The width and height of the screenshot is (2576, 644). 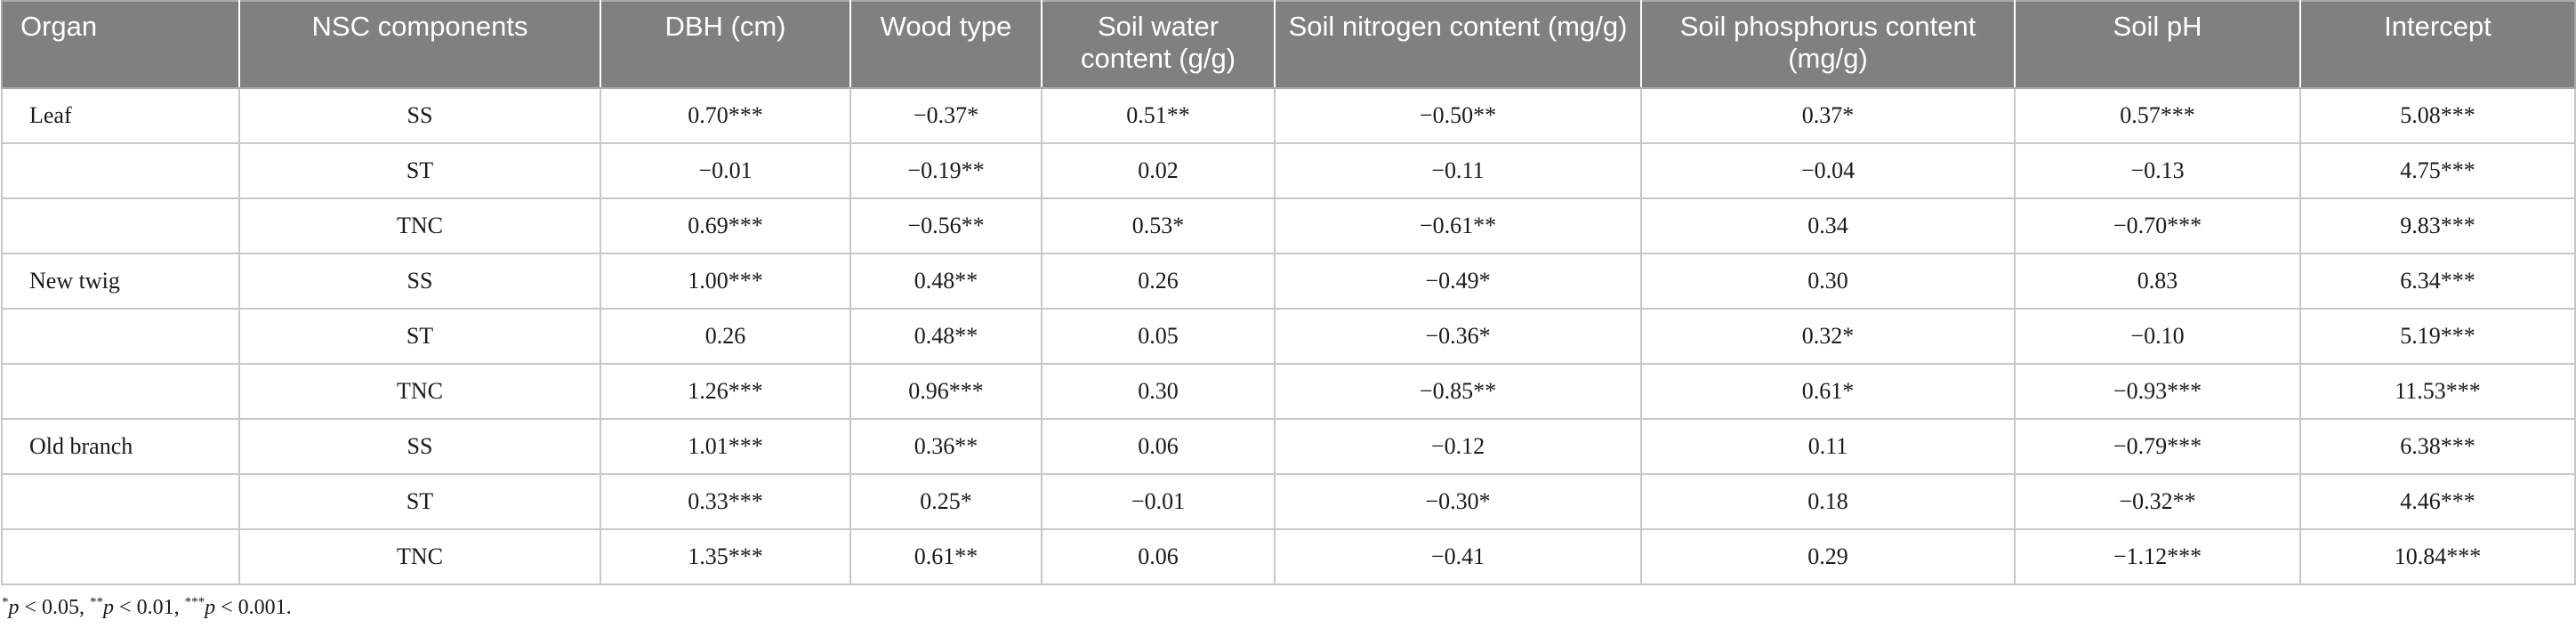 What do you see at coordinates (725, 115) in the screenshot?
I see `cell-dbh: 0.70***` at bounding box center [725, 115].